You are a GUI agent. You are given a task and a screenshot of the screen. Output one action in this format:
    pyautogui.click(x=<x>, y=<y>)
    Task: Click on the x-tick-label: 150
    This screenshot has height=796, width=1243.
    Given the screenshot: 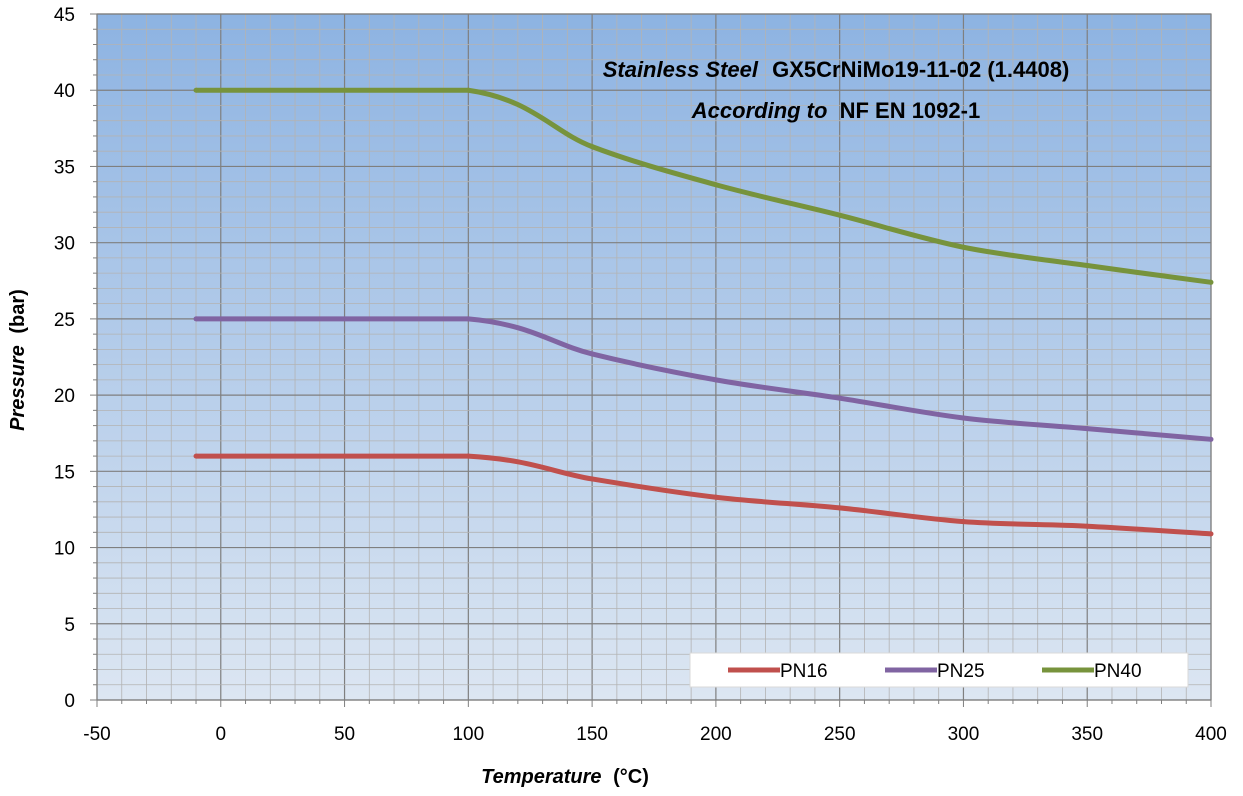 What is the action you would take?
    pyautogui.click(x=592, y=734)
    